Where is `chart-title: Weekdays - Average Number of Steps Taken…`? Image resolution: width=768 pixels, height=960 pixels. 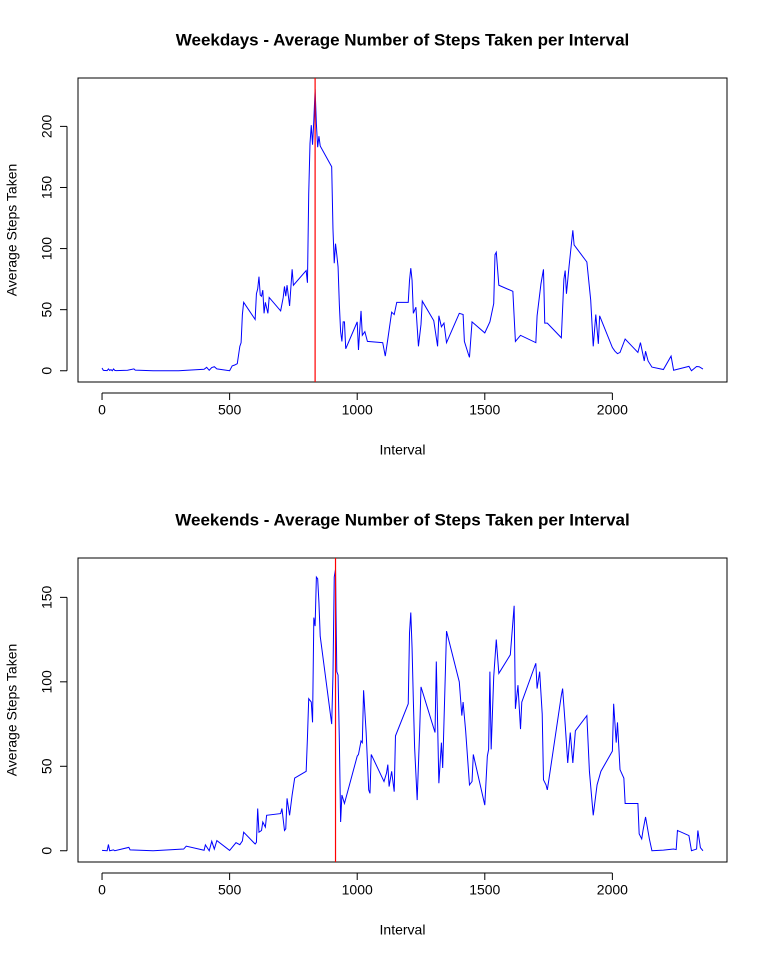 chart-title: Weekdays - Average Number of Steps Taken… is located at coordinates (403, 39).